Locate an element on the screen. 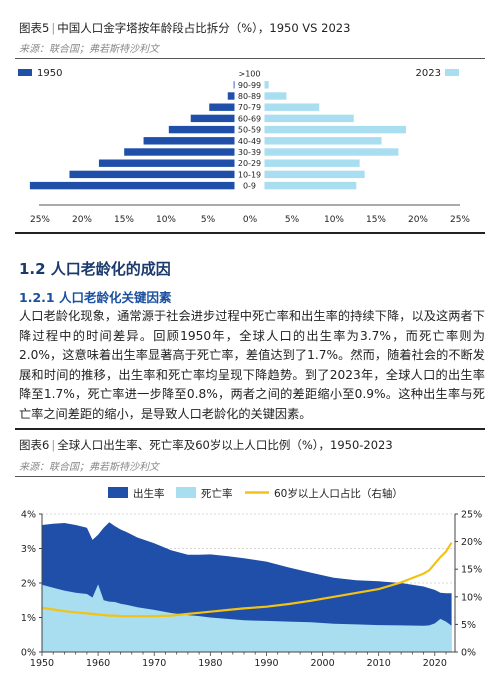 Image resolution: width=500 pixels, height=688 pixels. y-tick-label: 0% is located at coordinates (28, 653).